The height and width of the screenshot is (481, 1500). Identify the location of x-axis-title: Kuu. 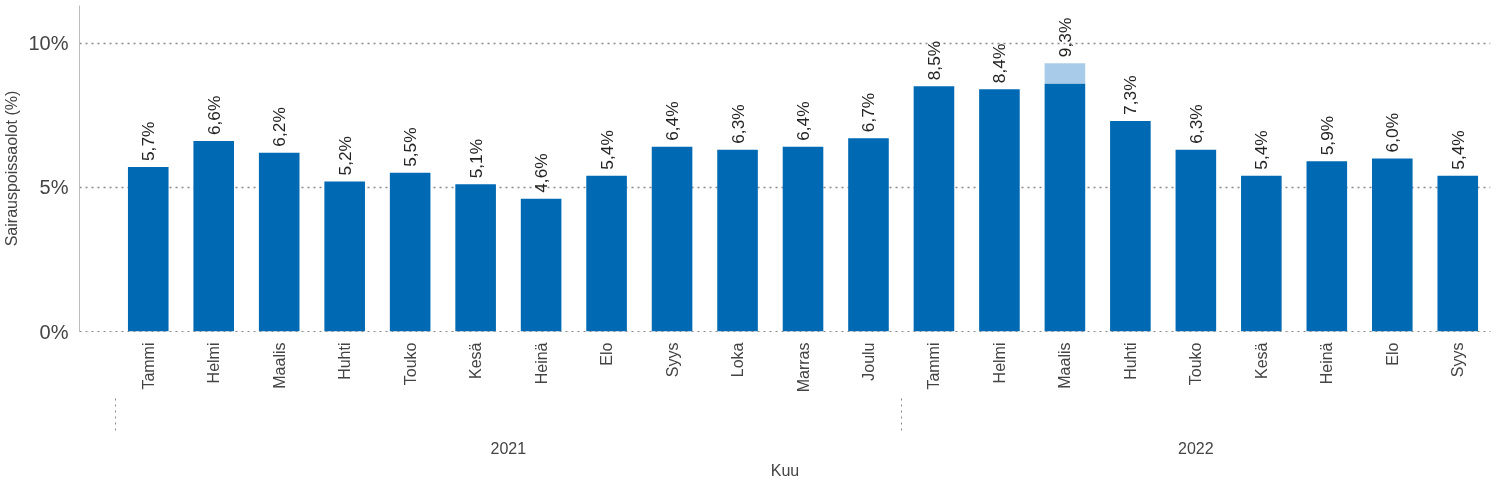
(785, 470).